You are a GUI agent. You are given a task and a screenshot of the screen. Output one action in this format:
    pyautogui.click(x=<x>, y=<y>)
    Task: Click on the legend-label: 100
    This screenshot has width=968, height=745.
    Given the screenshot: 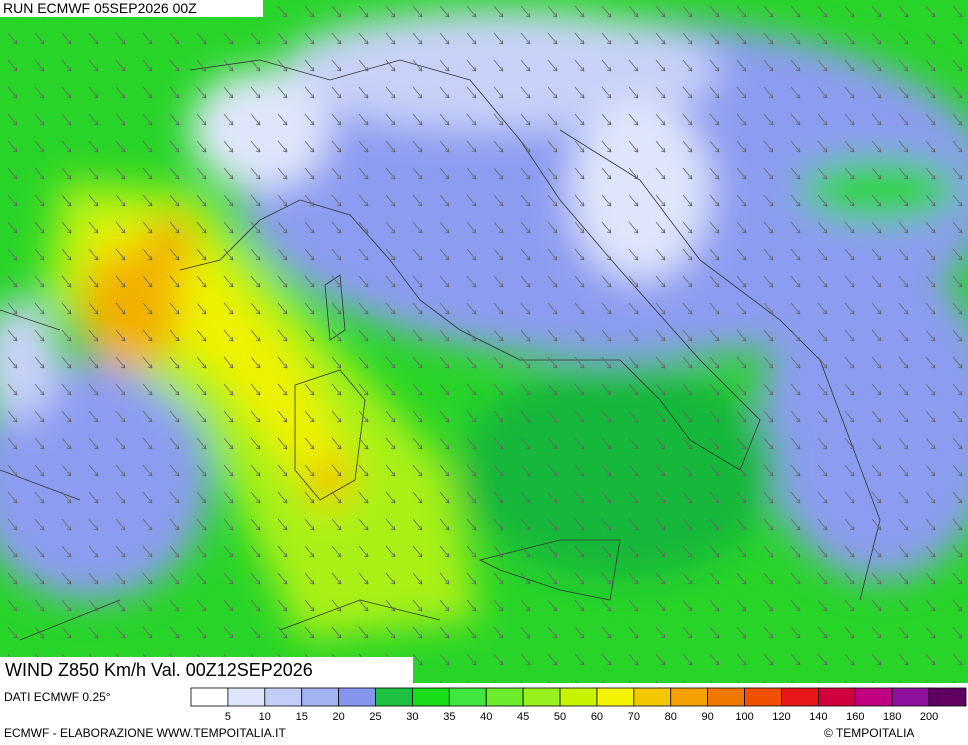 What is the action you would take?
    pyautogui.click(x=744, y=717)
    